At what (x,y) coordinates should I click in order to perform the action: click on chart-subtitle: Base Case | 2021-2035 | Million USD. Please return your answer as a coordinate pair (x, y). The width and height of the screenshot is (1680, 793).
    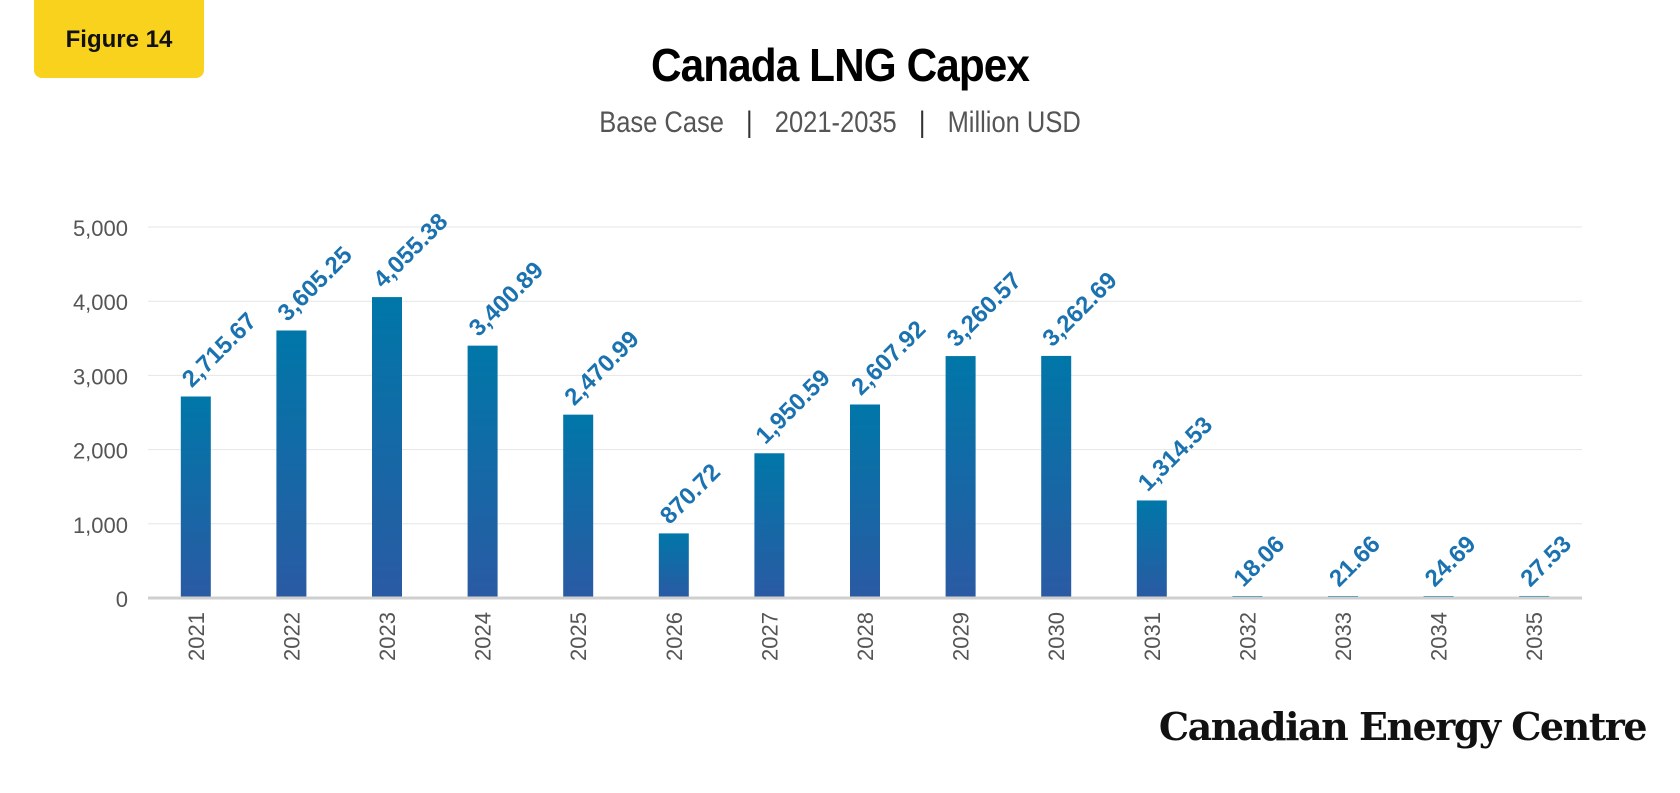
    Looking at the image, I should click on (840, 123).